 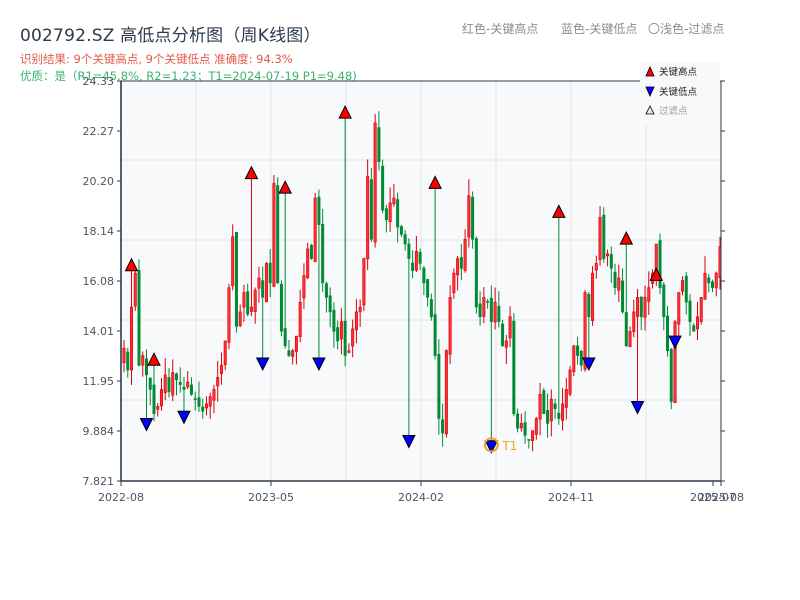 What do you see at coordinates (99, 481) in the screenshot?
I see `y-tick-label: 7.821` at bounding box center [99, 481].